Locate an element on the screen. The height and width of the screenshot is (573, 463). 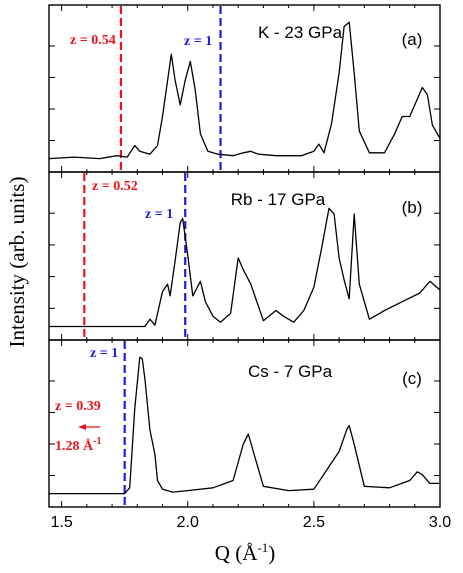
x-axis-label: Q (Å-1) is located at coordinates (245, 552).